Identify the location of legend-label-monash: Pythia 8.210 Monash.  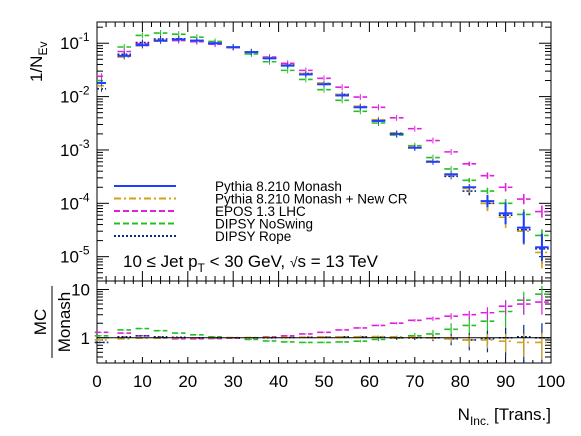
(278, 186).